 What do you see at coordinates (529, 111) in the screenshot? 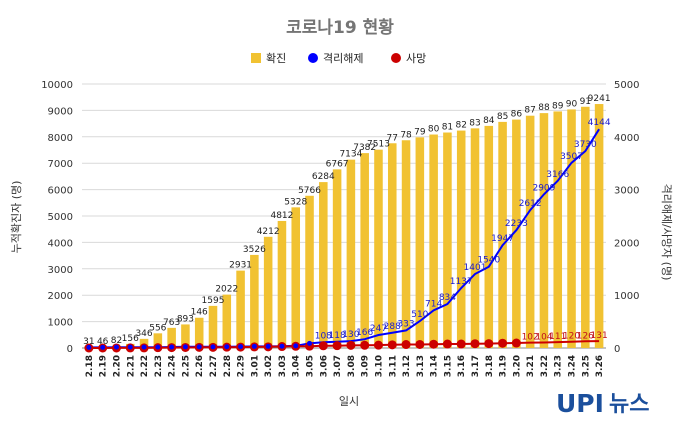
I see `data-label-confirmed: 87` at bounding box center [529, 111].